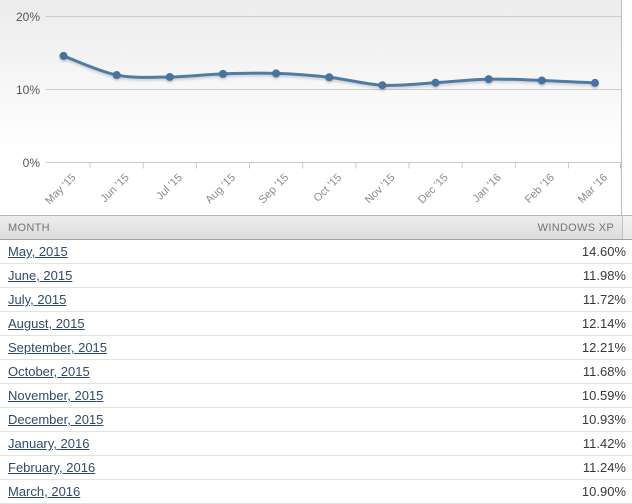 The image size is (632, 504). I want to click on table-row: January, 2016 11.42%, so click(316, 444).